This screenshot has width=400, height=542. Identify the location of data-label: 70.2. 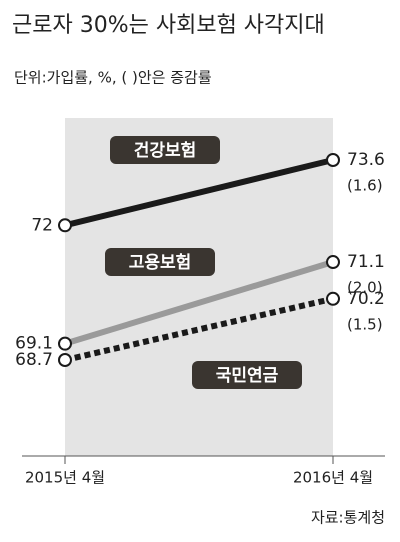
(366, 299).